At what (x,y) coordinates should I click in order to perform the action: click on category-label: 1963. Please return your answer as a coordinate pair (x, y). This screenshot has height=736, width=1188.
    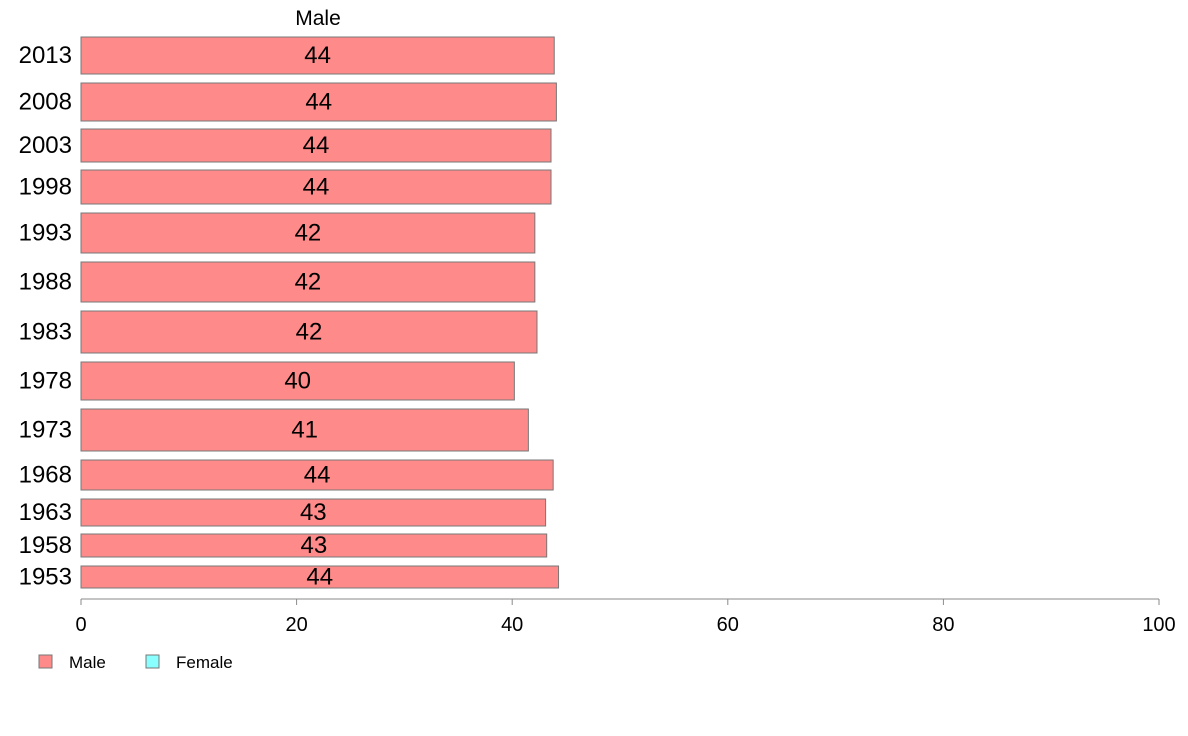
    Looking at the image, I should click on (45, 512).